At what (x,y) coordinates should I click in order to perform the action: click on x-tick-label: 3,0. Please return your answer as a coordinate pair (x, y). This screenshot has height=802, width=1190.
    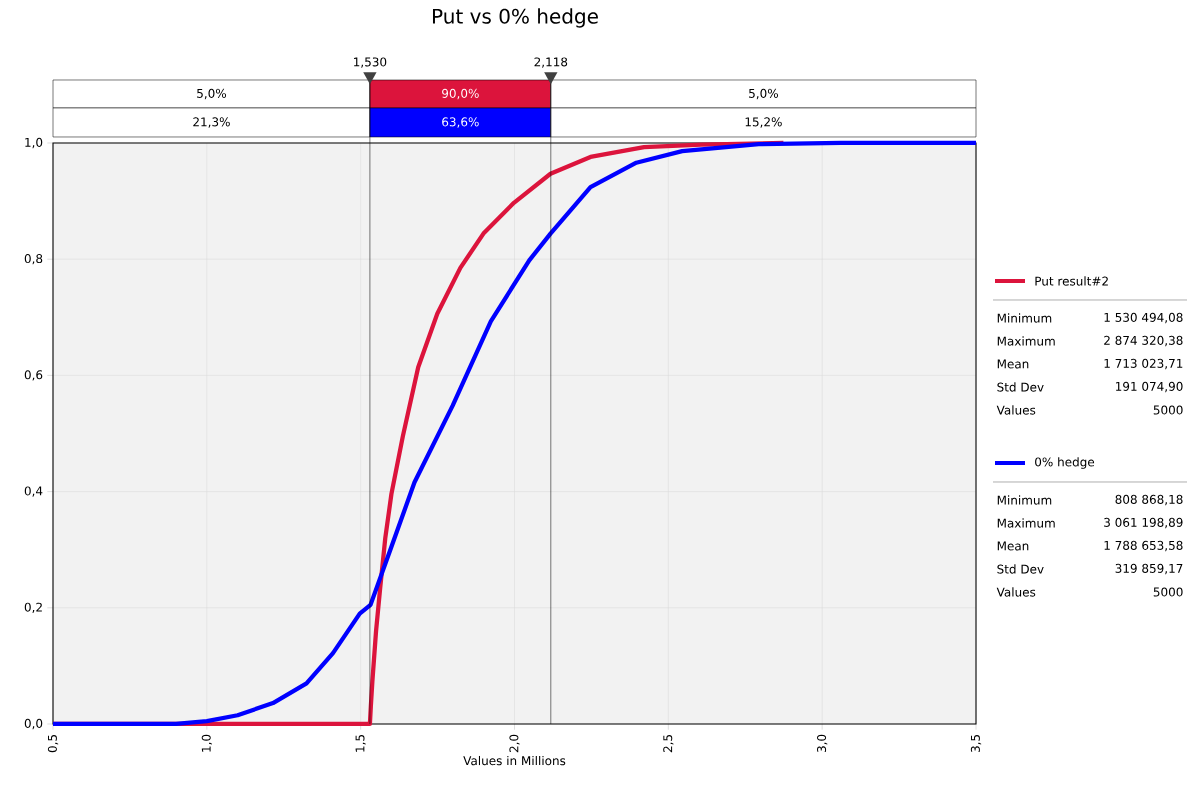
    Looking at the image, I should click on (822, 743).